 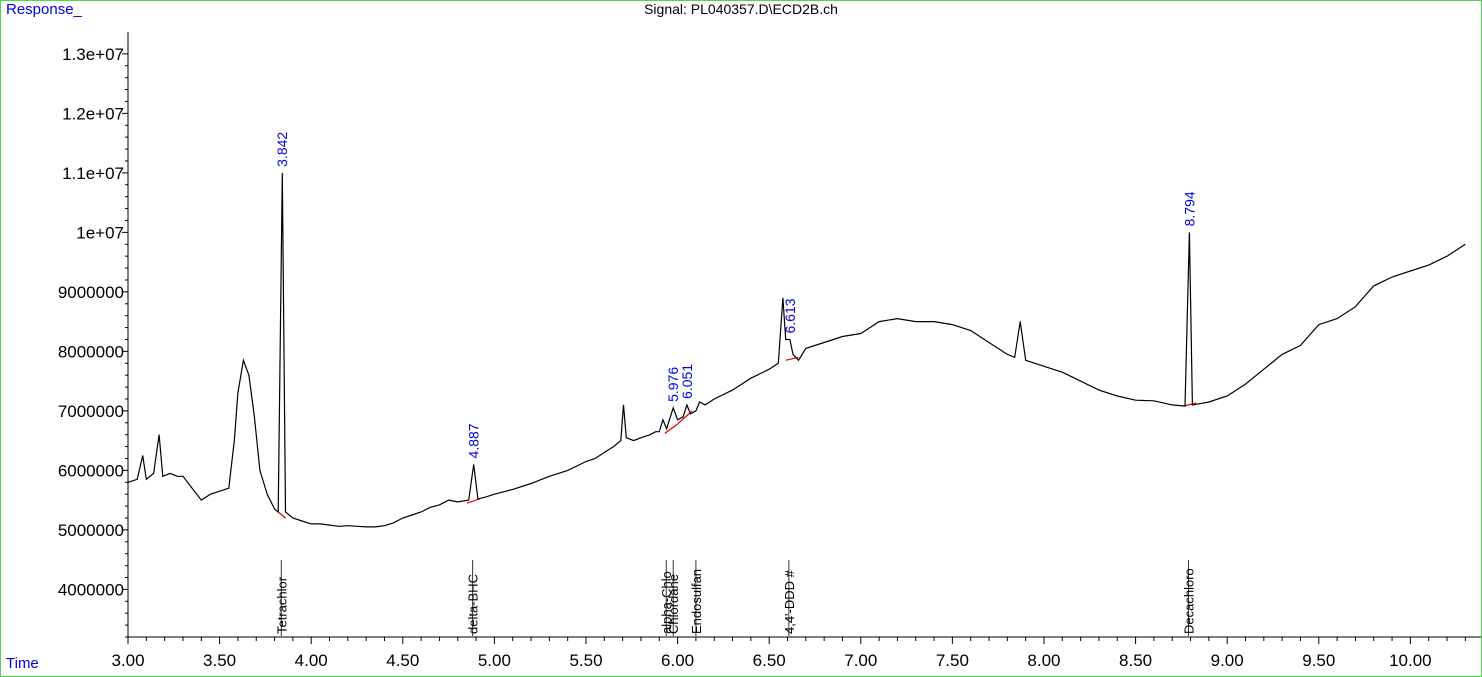 I want to click on peak-rt-label: 3.842, so click(x=282, y=149).